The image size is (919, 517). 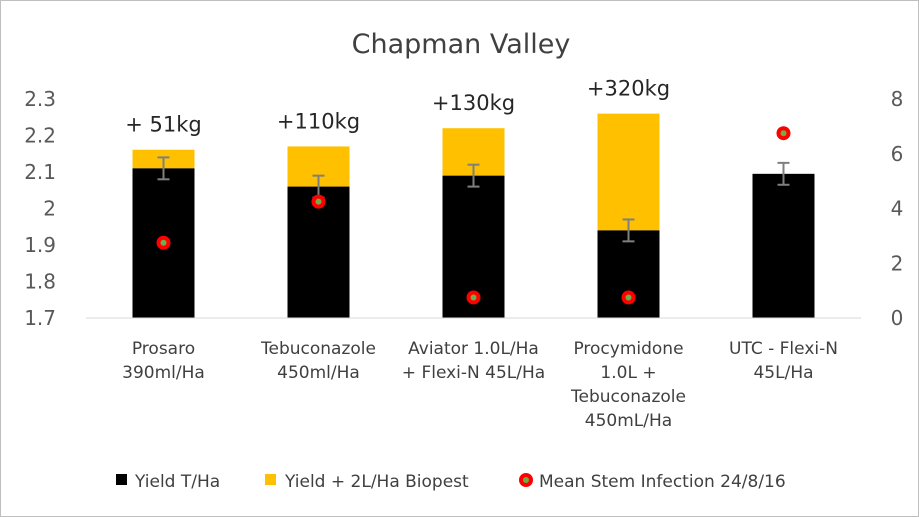 I want to click on x-tick-label: Aviator 1.0L/Ha, so click(x=473, y=349).